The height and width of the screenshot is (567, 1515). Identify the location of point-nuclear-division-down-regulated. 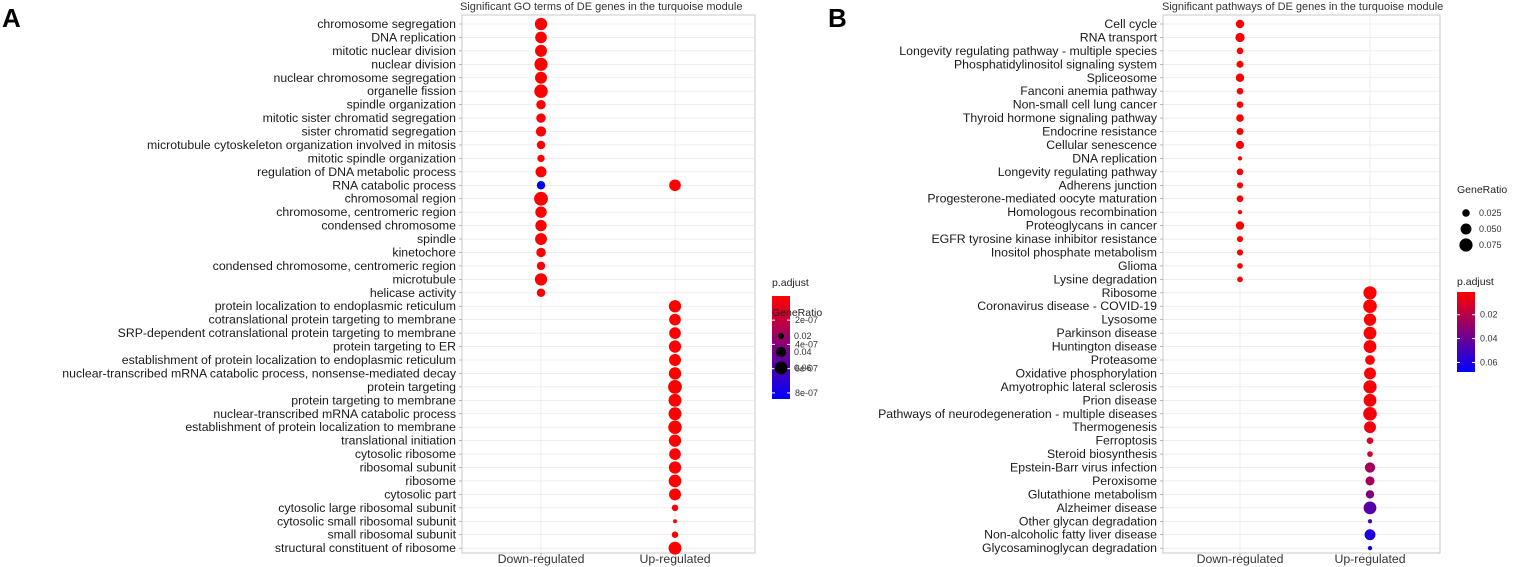
(541, 64).